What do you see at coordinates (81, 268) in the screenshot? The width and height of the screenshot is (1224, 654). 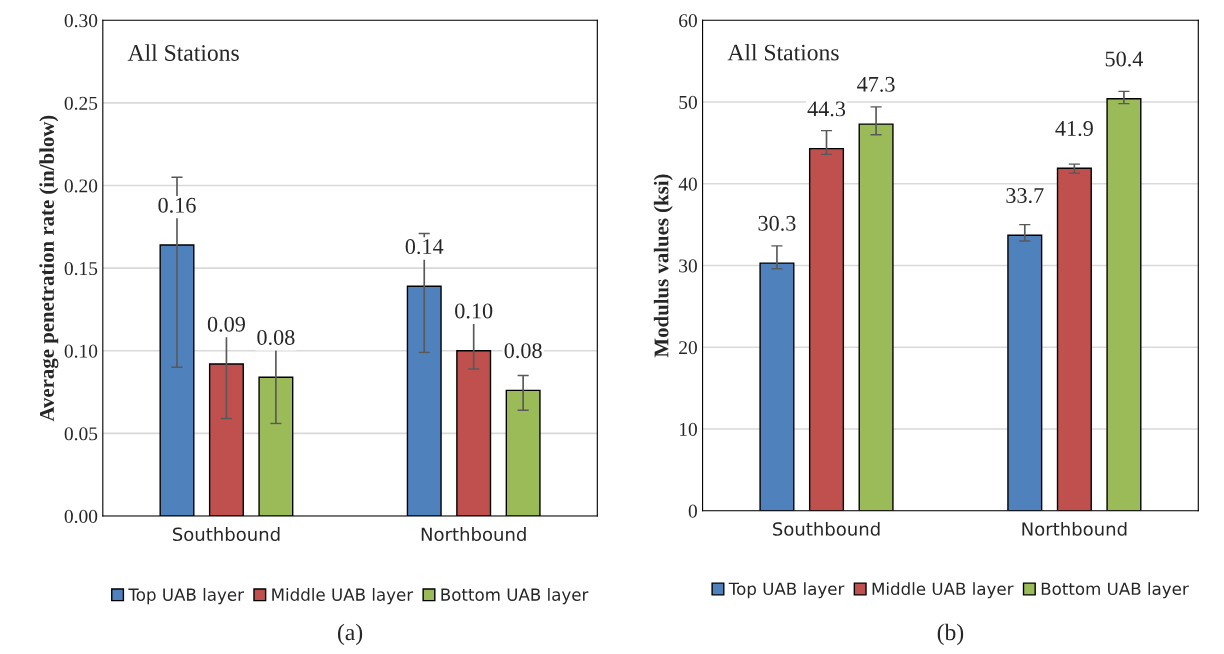 I see `y-tick-label: 0.15` at bounding box center [81, 268].